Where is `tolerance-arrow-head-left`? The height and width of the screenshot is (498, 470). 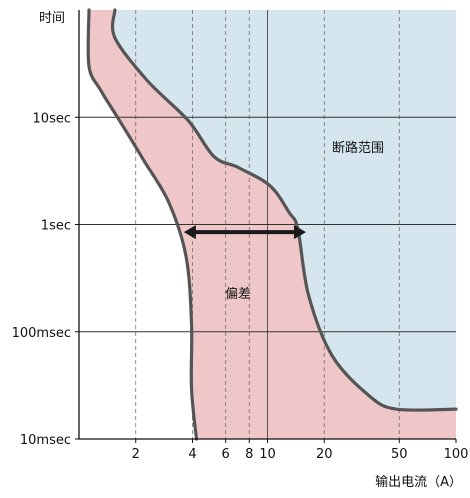
tolerance-arrow-head-left is located at coordinates (189, 232).